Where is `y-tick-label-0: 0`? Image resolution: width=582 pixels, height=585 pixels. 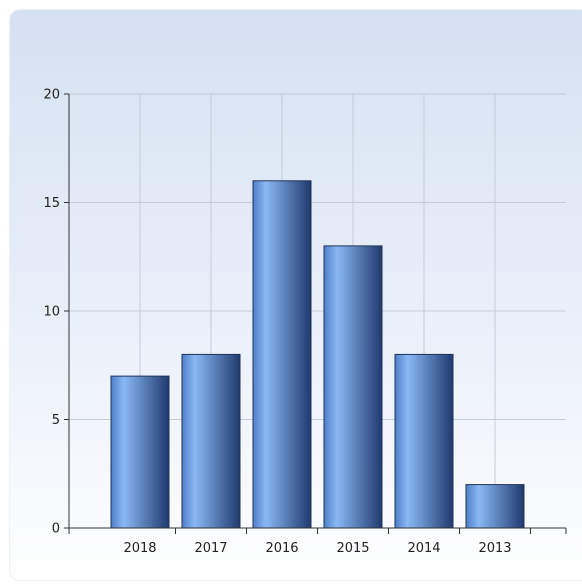 y-tick-label-0: 0 is located at coordinates (56, 529).